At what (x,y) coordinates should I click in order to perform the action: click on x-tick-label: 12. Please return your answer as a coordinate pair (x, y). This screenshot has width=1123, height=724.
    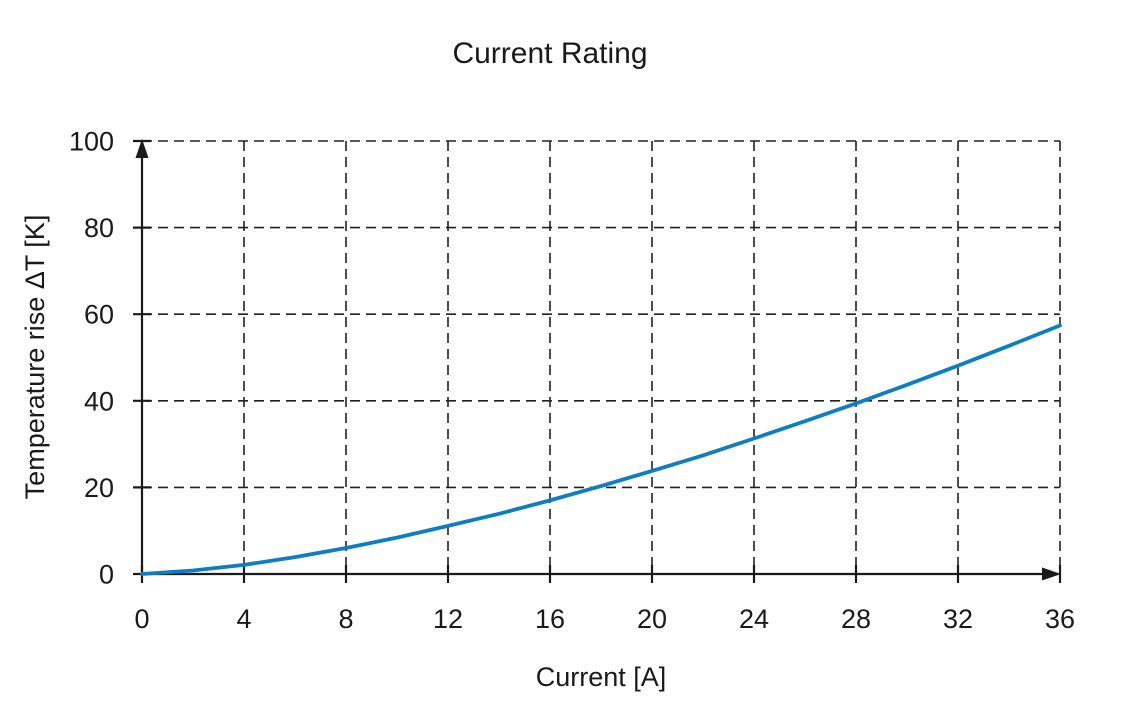
    Looking at the image, I should click on (448, 619).